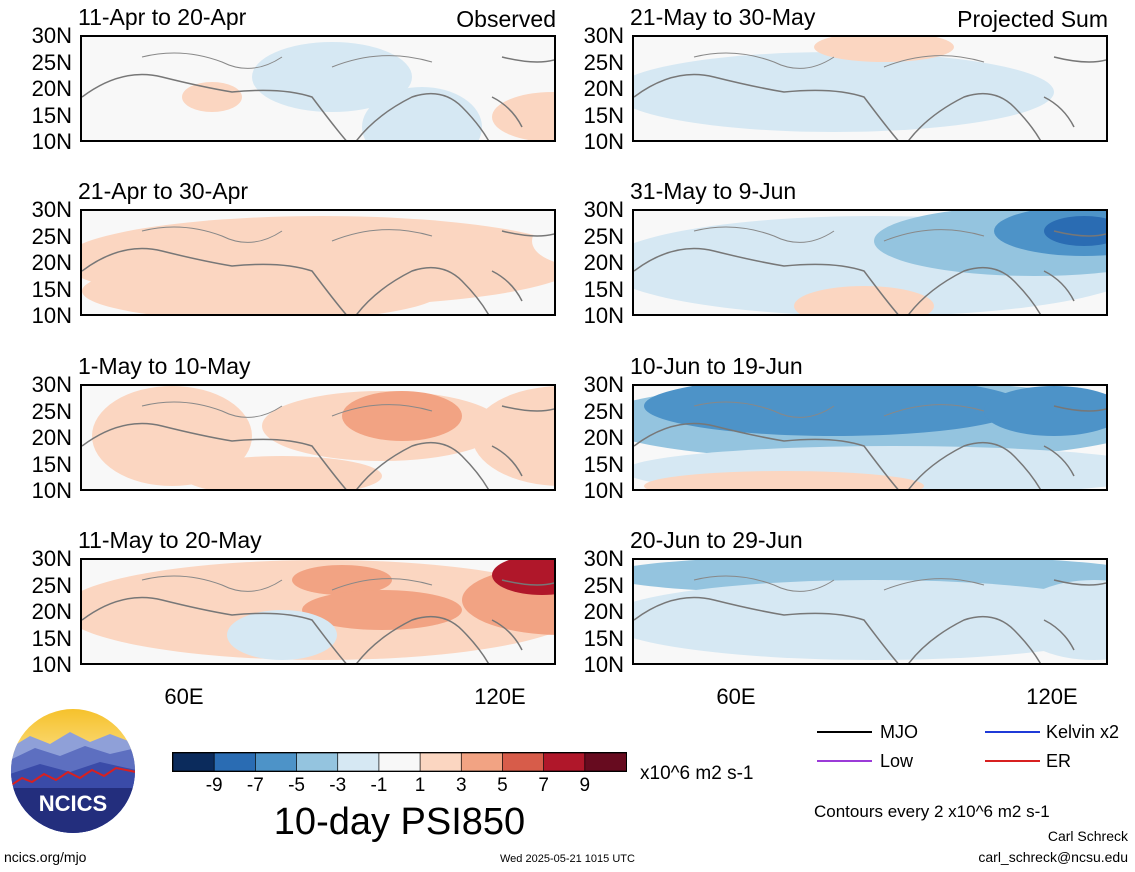 This screenshot has width=1135, height=872. What do you see at coordinates (713, 191) in the screenshot?
I see `panel-title: 31-May to 9-Jun` at bounding box center [713, 191].